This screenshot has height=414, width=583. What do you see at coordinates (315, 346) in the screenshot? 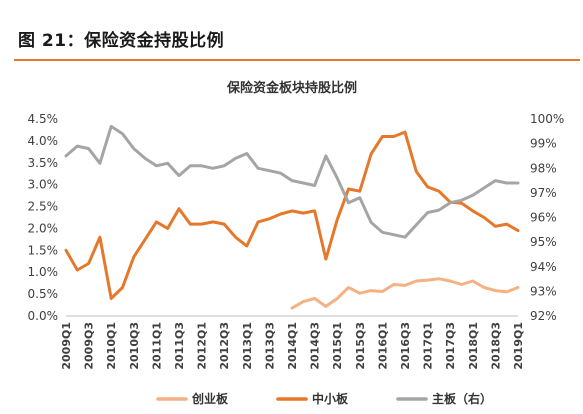
I see `x-tick-label: 2014Q3` at bounding box center [315, 346].